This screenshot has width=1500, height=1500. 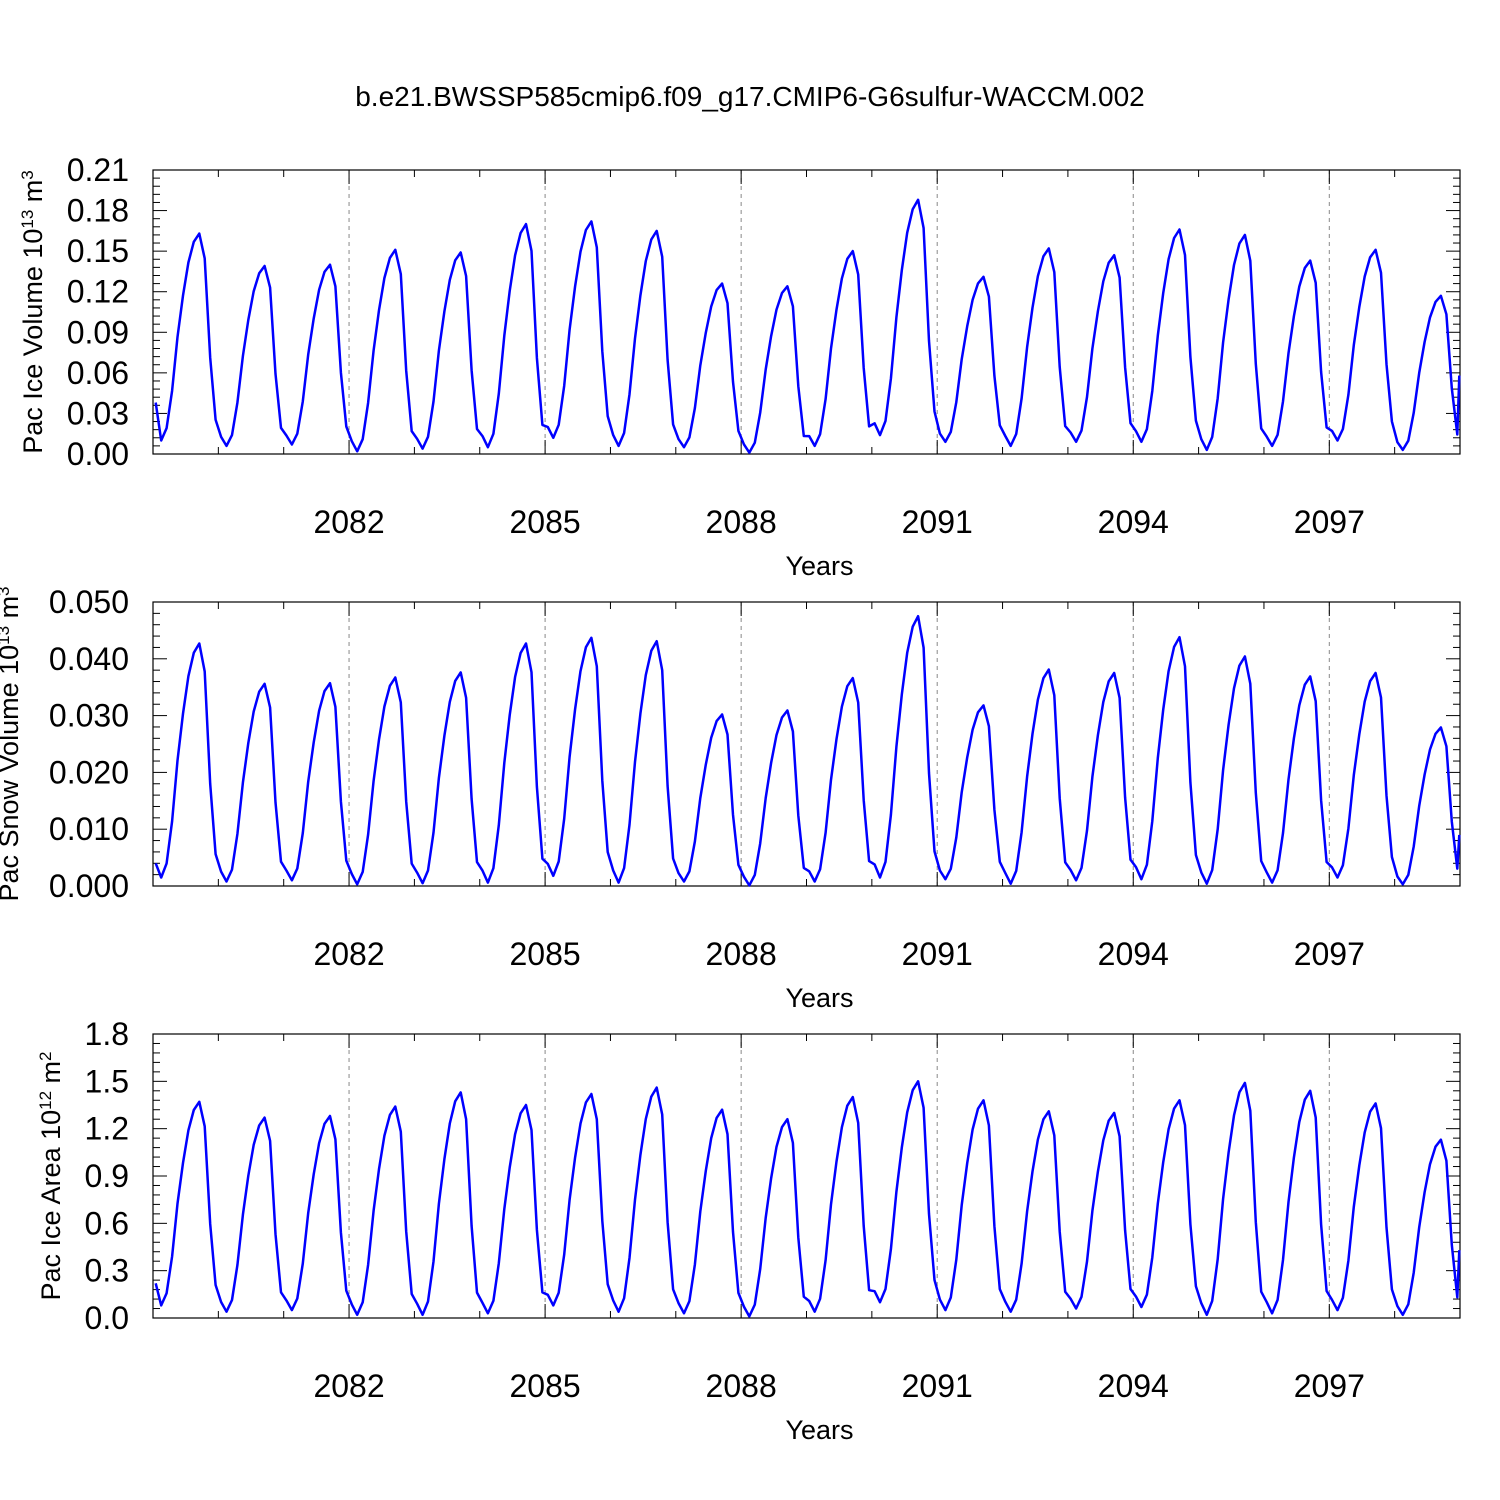 What do you see at coordinates (98, 454) in the screenshot?
I see `y-tick-label: 0.00` at bounding box center [98, 454].